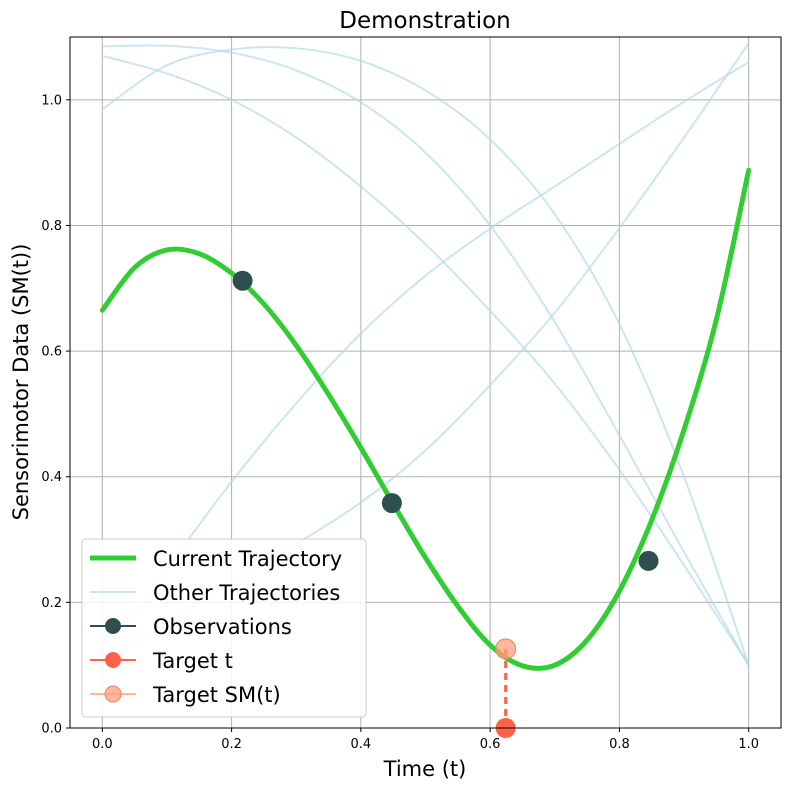  What do you see at coordinates (231, 744) in the screenshot?
I see `x-tick-label: 0.2` at bounding box center [231, 744].